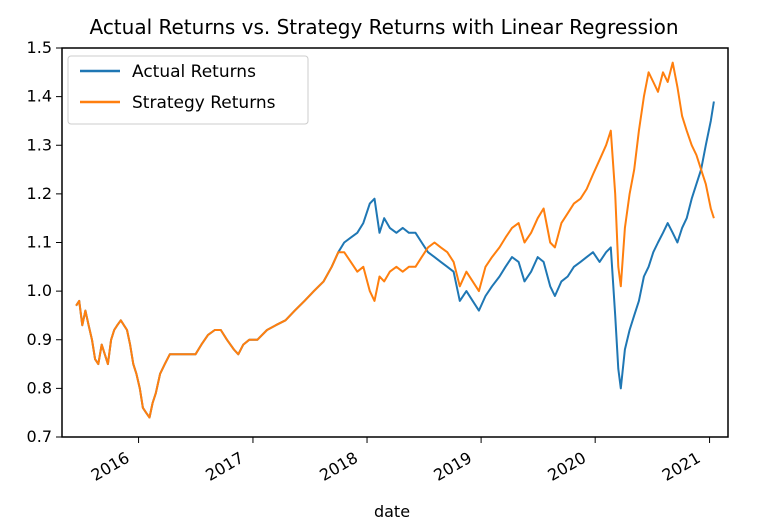  I want to click on x-tick-label-2021: 2021, so click(681, 466).